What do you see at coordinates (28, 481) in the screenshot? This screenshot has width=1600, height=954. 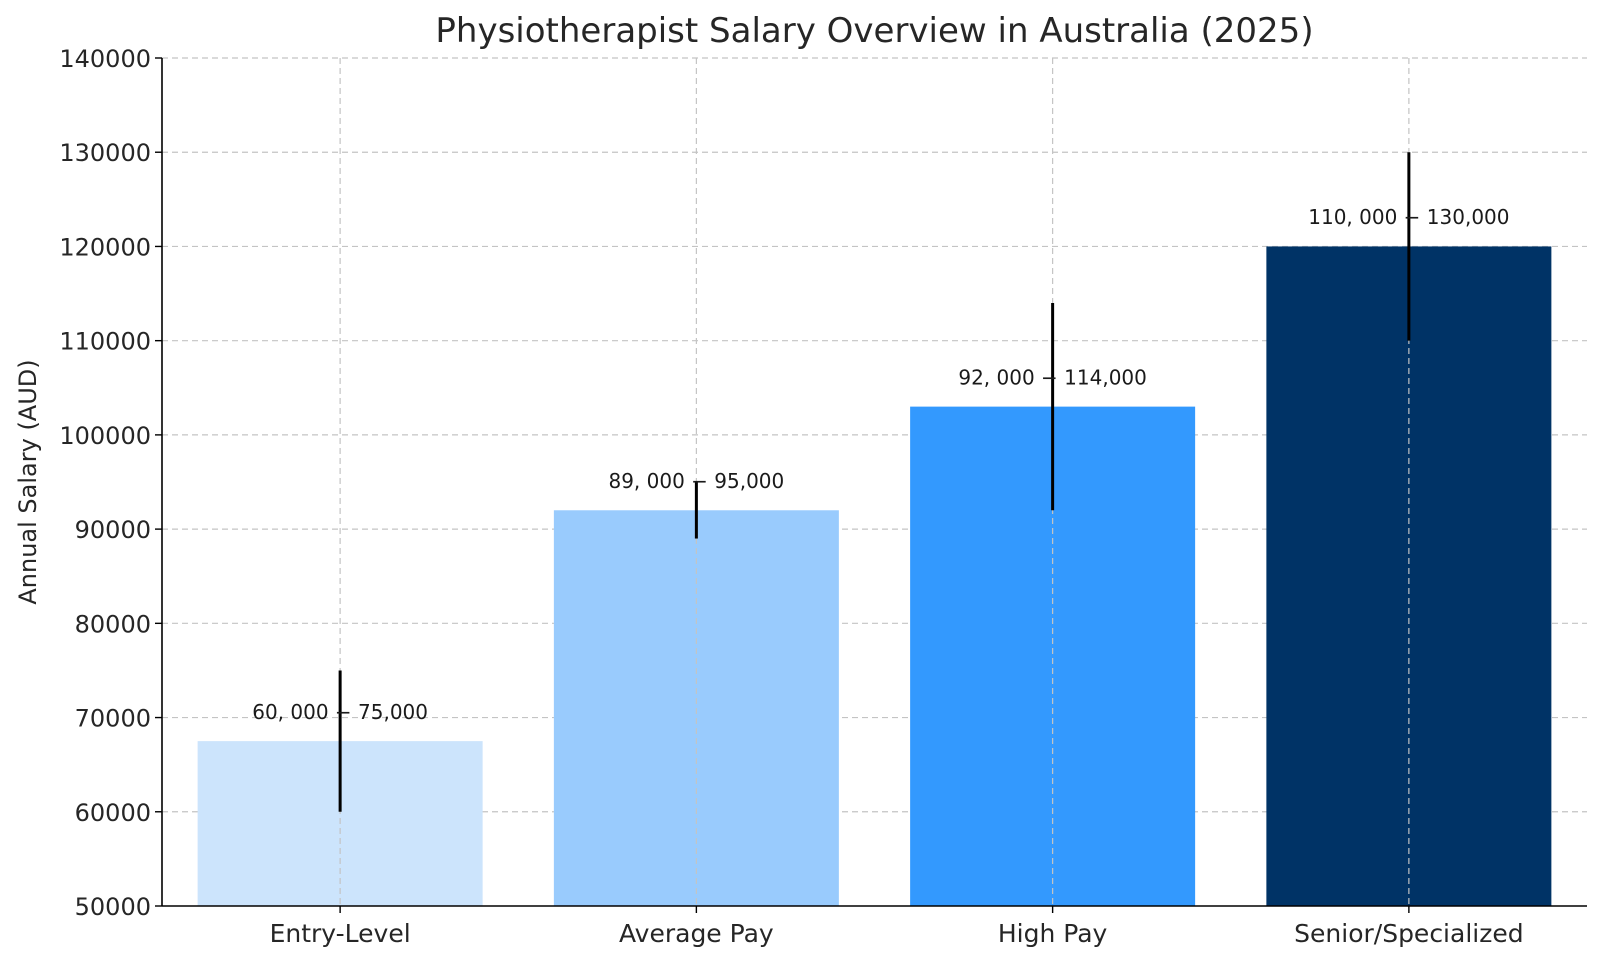 I see `y-axis-label: Annual Salary (AUD)` at bounding box center [28, 481].